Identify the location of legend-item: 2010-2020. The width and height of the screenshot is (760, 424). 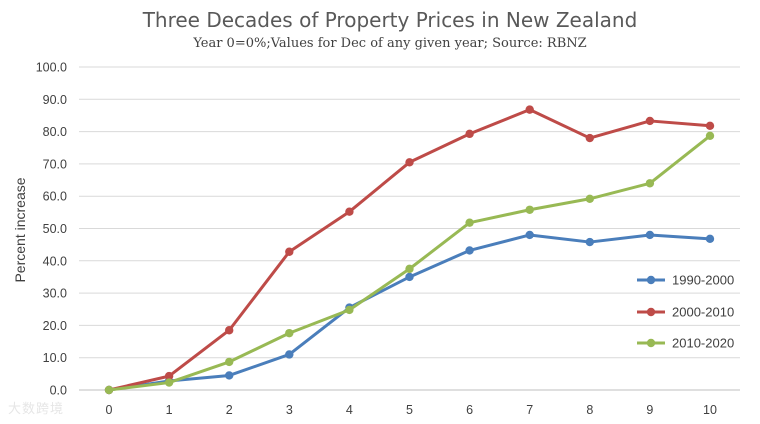
(685, 343).